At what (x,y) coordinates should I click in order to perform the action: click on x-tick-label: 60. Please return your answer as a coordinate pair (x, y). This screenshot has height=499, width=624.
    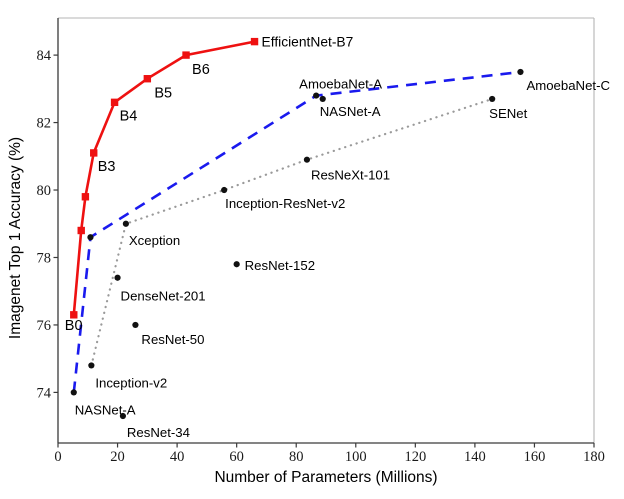
    Looking at the image, I should click on (236, 457).